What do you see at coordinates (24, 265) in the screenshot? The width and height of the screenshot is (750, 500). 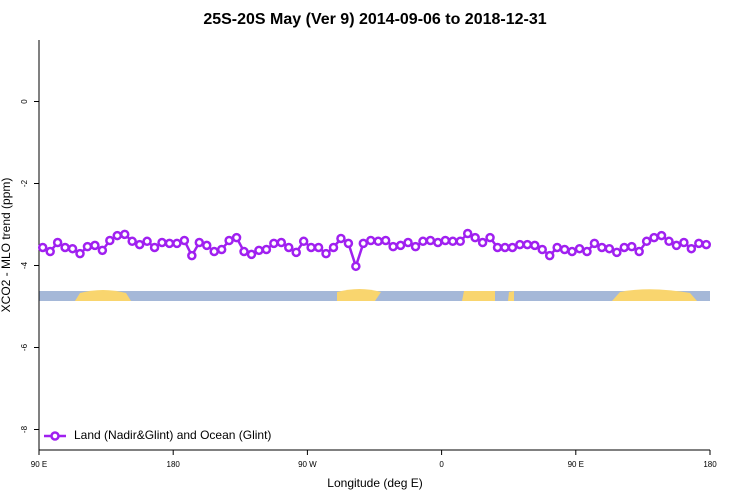 I see `y-tick-label: -4` at bounding box center [24, 265].